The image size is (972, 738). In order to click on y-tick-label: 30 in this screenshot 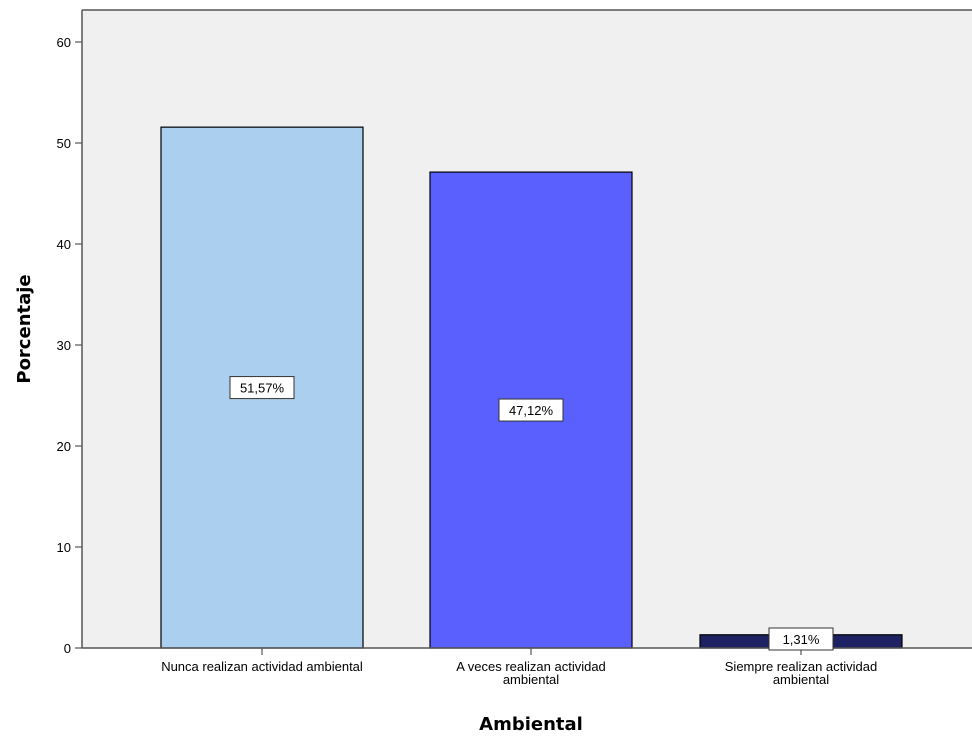, I will do `click(64, 345)`.